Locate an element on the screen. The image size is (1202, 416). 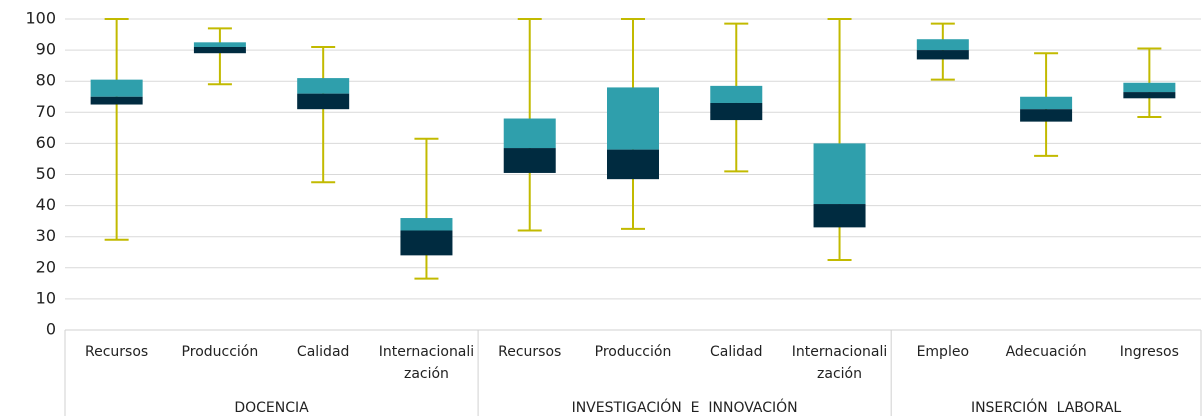
x-tick-label: Adecuación is located at coordinates (1046, 352).